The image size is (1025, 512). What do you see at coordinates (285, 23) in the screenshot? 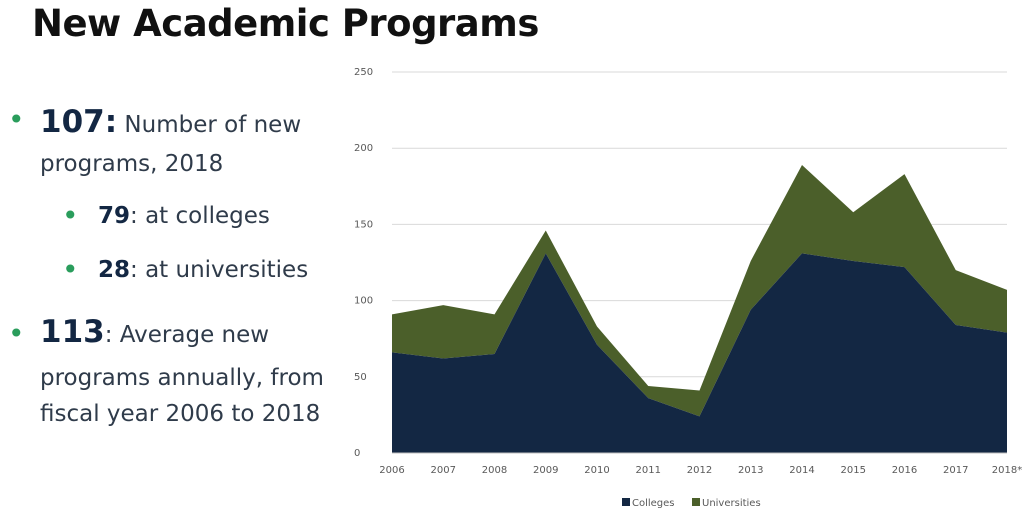
I see `page-title: New Academic Programs` at bounding box center [285, 23].